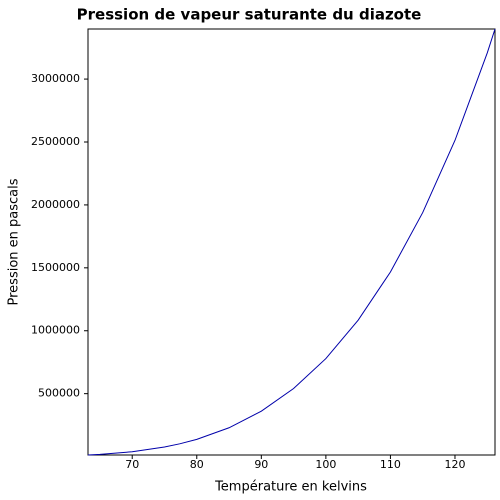 The height and width of the screenshot is (500, 500). I want to click on y-tick-label: 1500000, so click(55, 267).